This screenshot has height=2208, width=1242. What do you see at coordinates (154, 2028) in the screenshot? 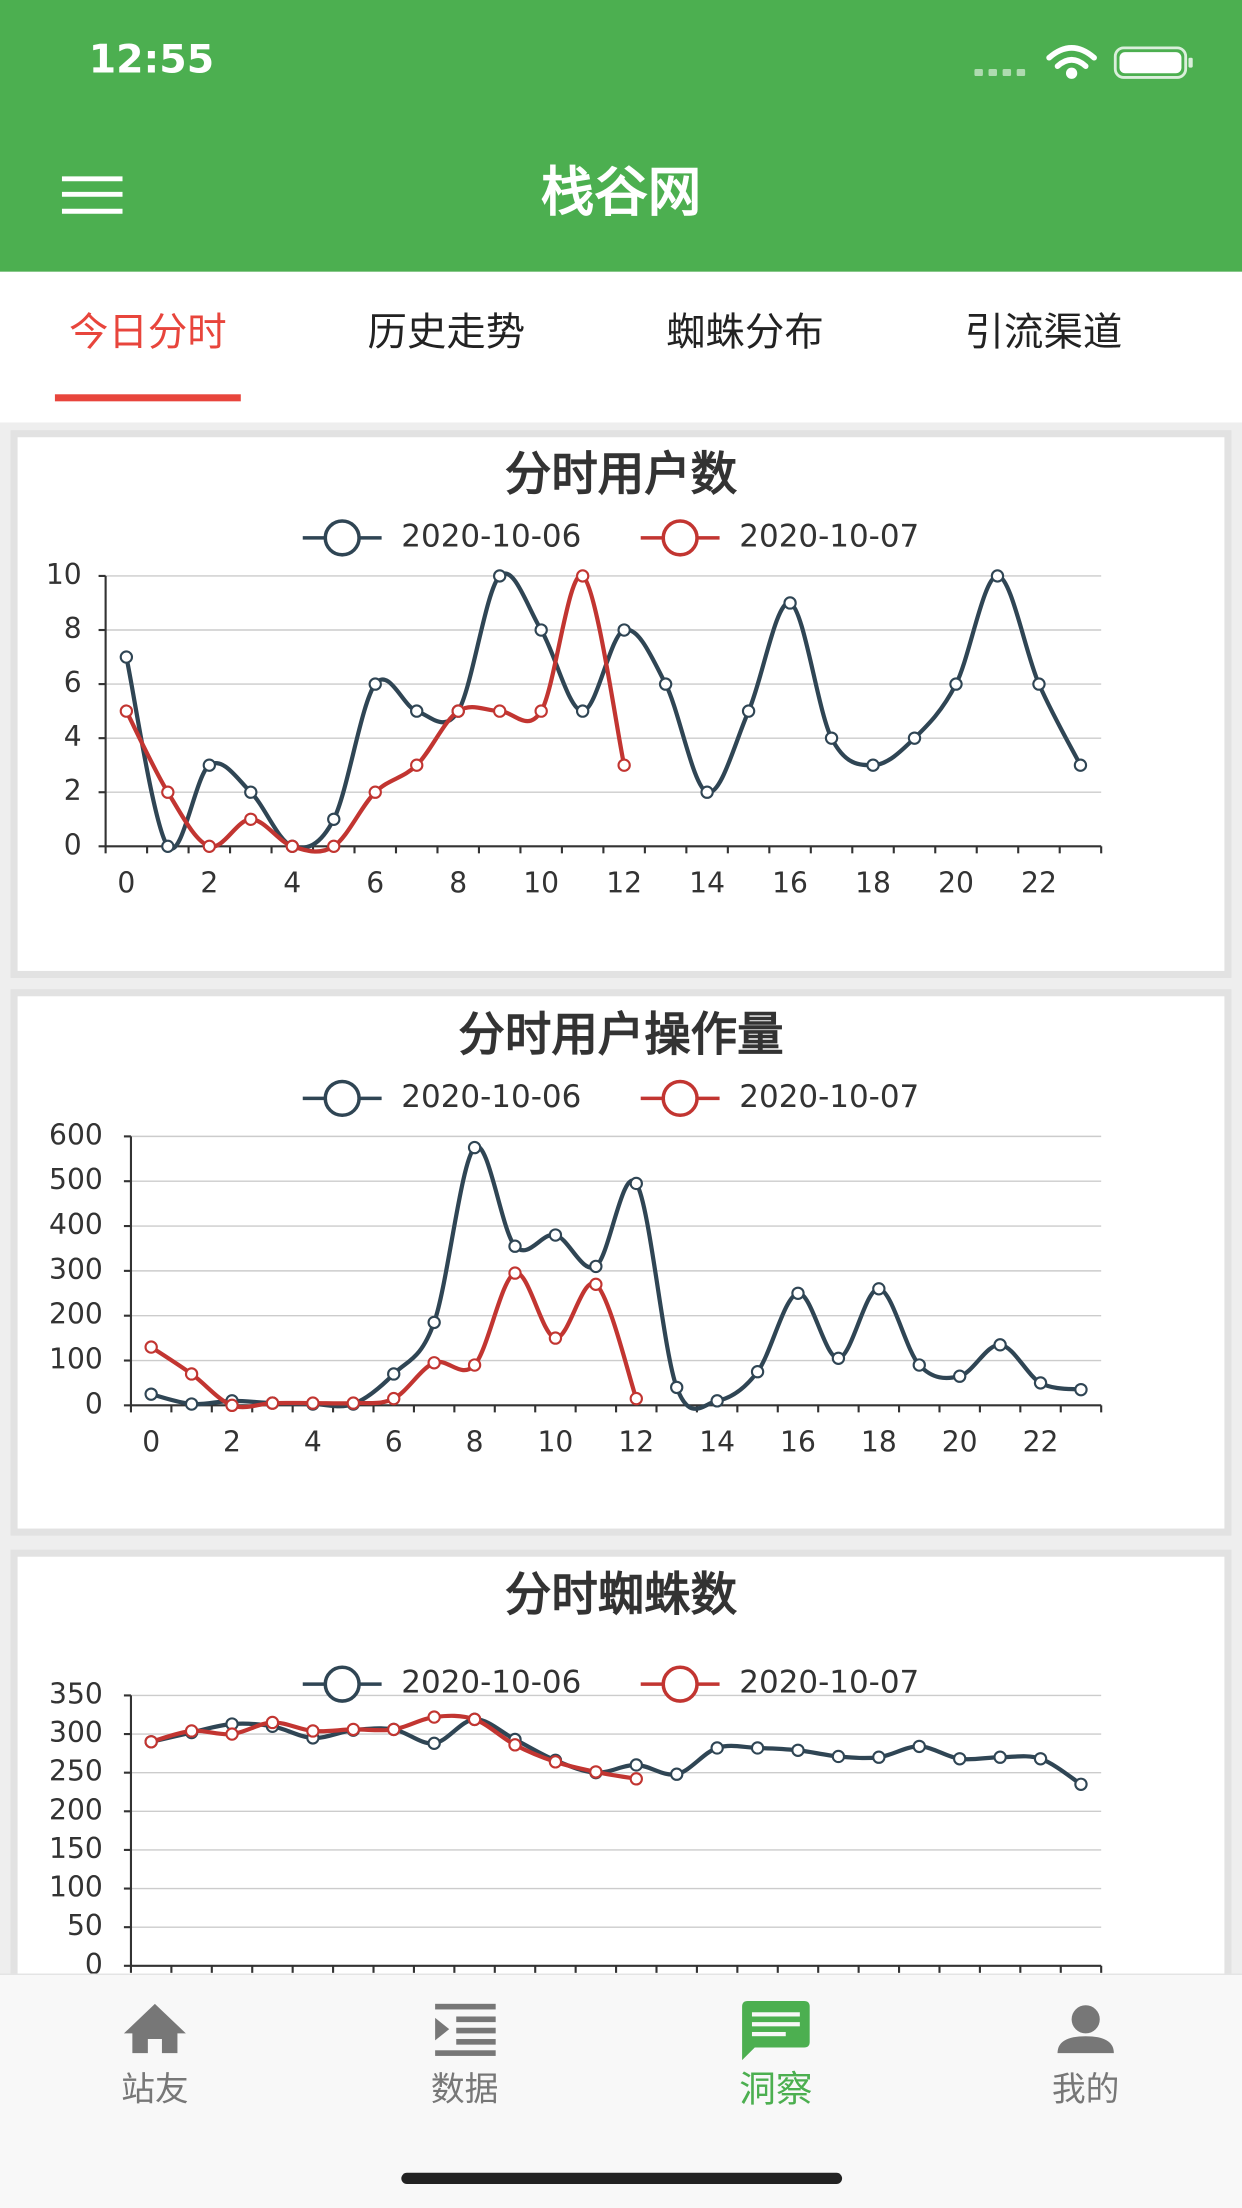
I see `home-icon` at bounding box center [154, 2028].